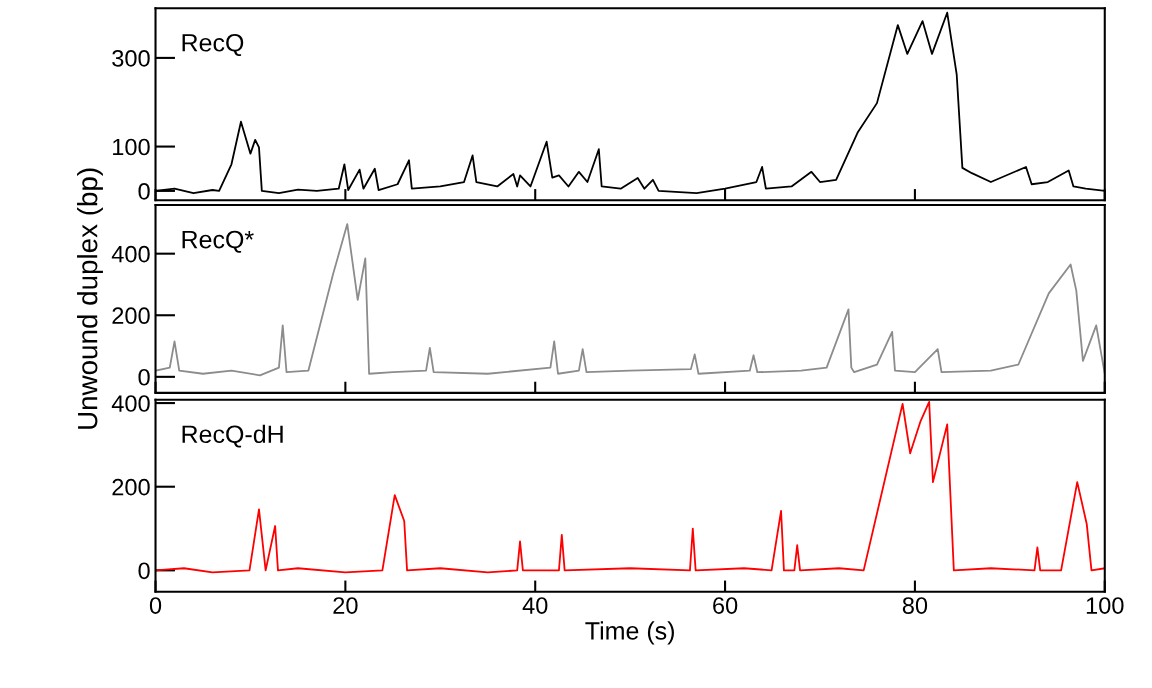 This screenshot has height=688, width=1152. I want to click on y-tick-label: 100, so click(131, 147).